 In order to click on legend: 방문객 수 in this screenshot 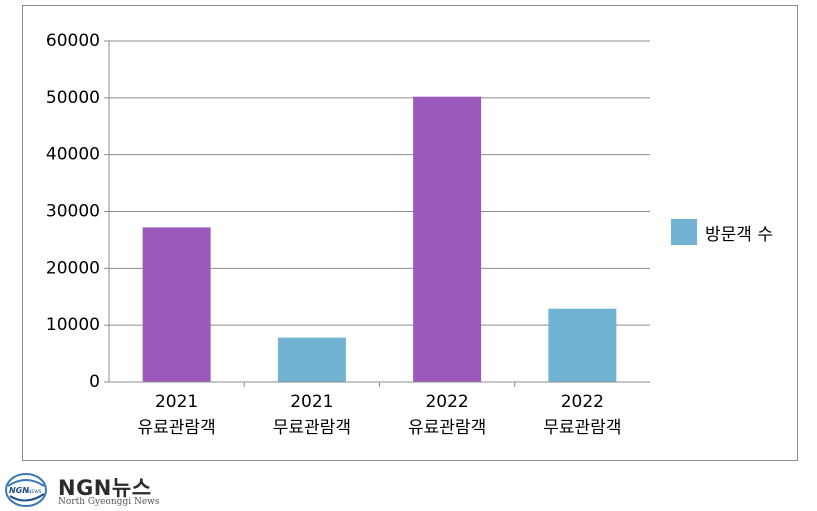, I will do `click(722, 232)`.